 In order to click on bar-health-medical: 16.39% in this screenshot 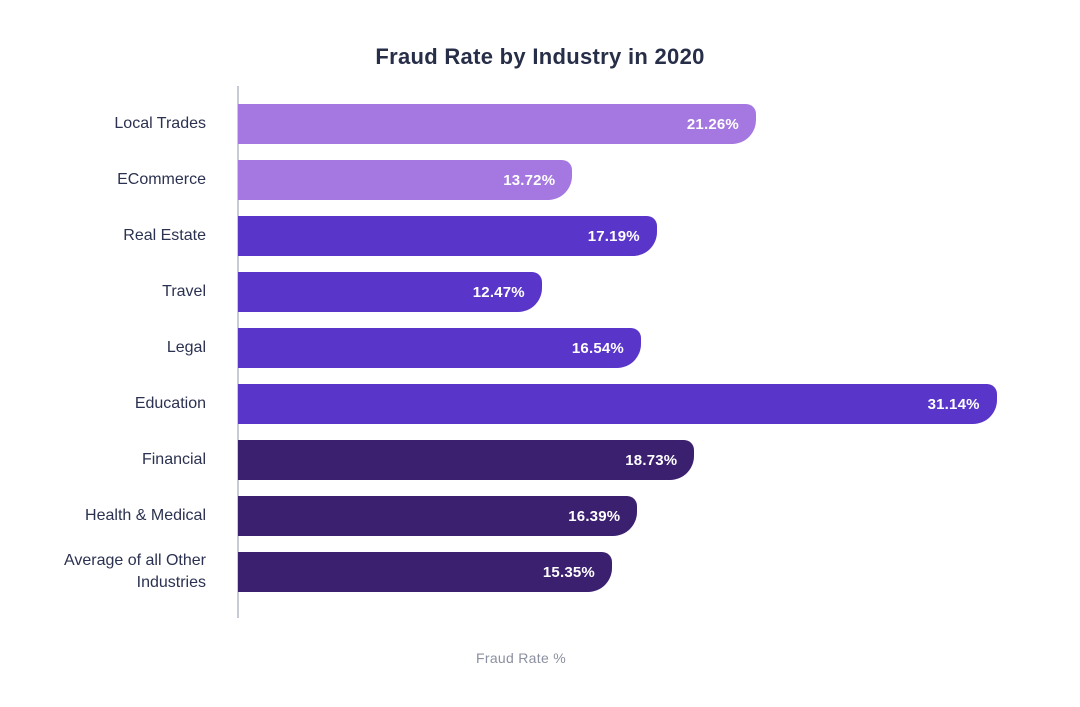, I will do `click(438, 516)`.